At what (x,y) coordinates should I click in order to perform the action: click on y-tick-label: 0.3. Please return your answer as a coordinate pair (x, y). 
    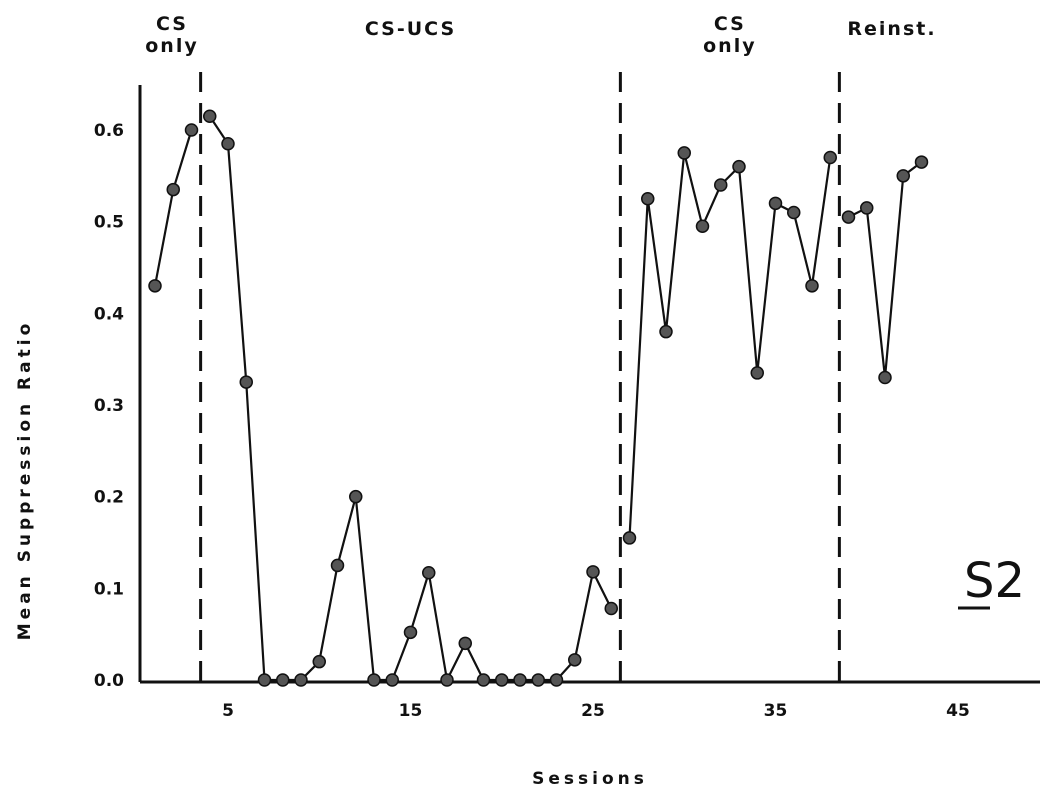
    Looking at the image, I should click on (109, 406).